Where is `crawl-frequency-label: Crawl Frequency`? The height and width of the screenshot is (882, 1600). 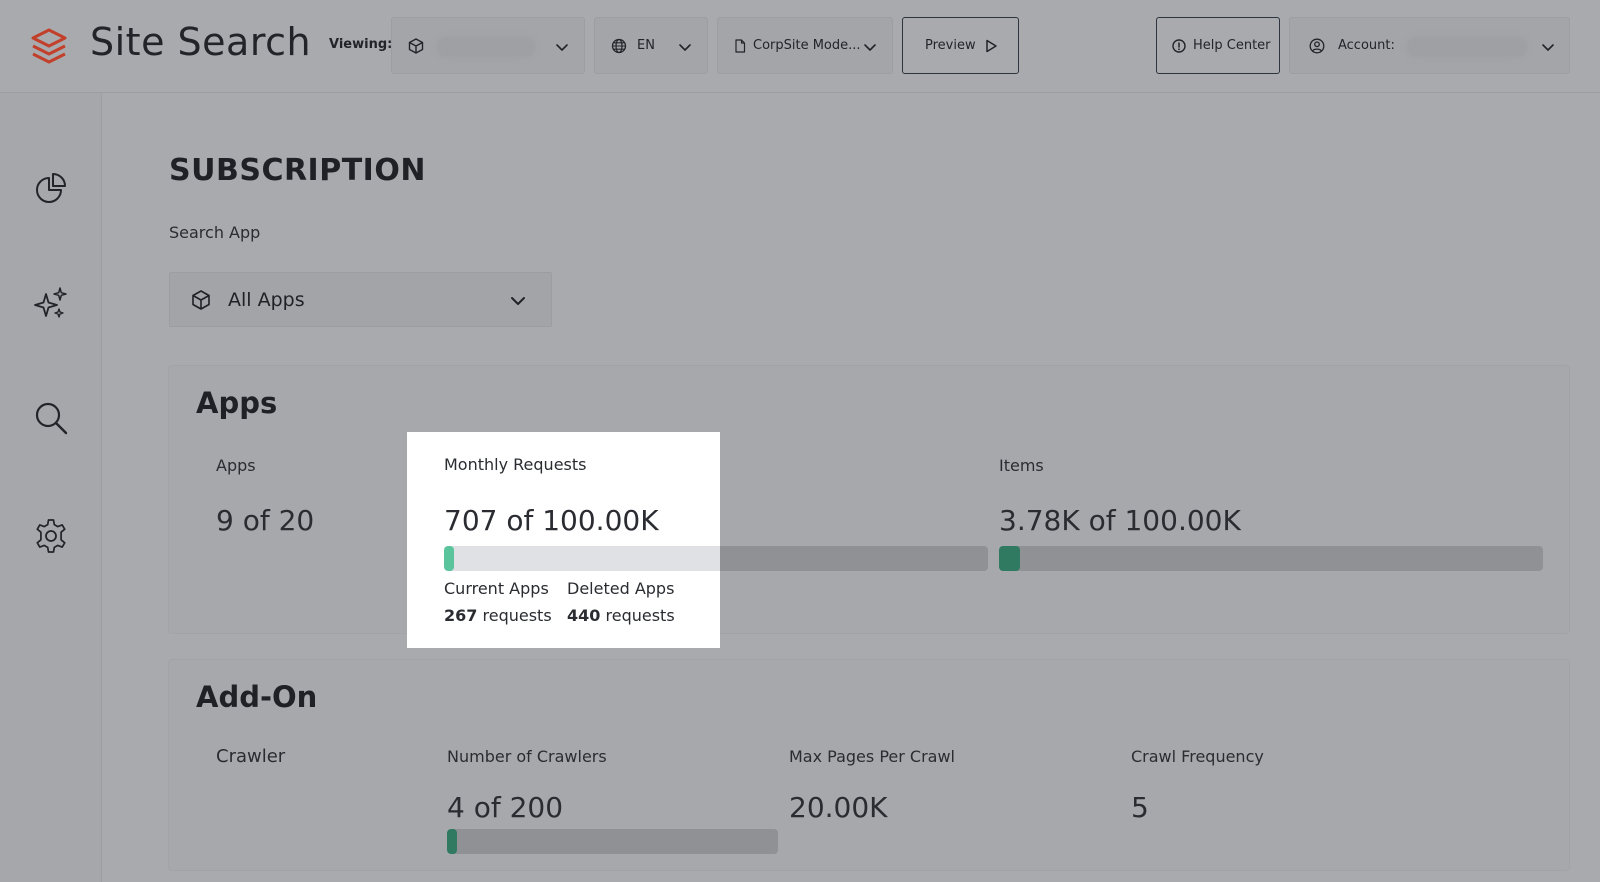
crawl-frequency-label: Crawl Frequency is located at coordinates (1197, 756).